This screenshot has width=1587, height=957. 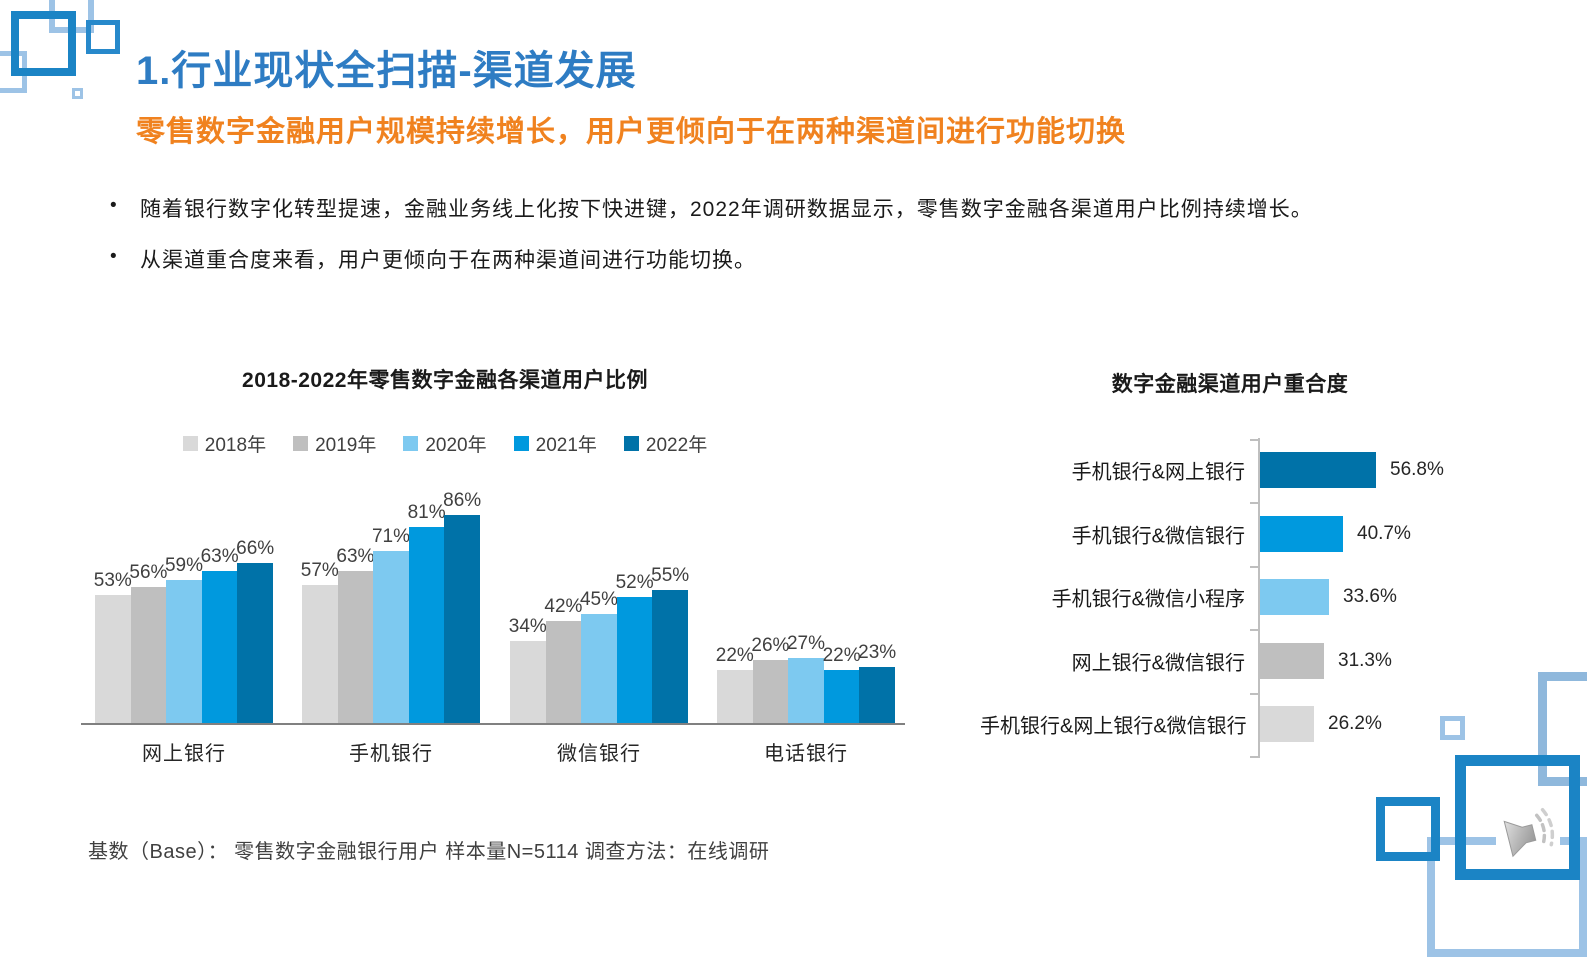 What do you see at coordinates (148, 572) in the screenshot?
I see `bar-value-label: 56%` at bounding box center [148, 572].